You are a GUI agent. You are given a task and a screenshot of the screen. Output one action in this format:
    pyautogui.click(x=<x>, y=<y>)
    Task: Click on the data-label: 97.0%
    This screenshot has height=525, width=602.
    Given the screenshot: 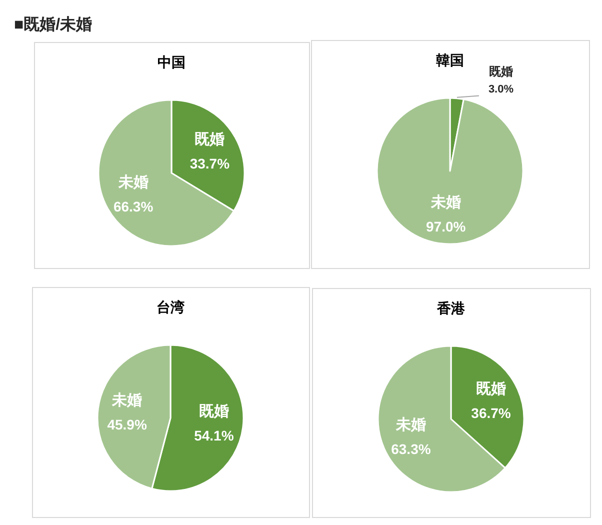 What is the action you would take?
    pyautogui.click(x=446, y=226)
    